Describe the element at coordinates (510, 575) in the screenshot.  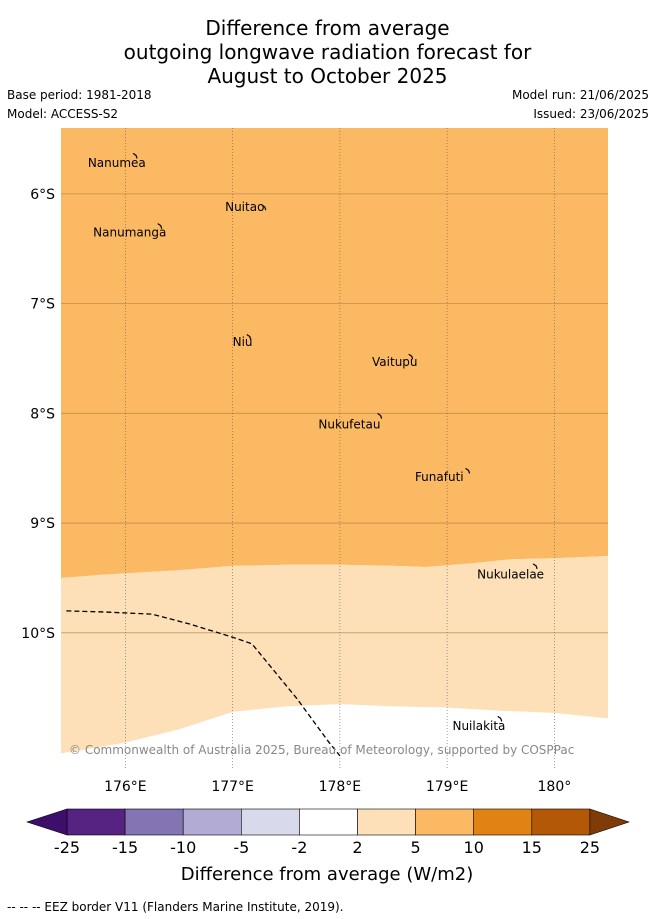
I see `island-label: Nukulaelae` at that location.